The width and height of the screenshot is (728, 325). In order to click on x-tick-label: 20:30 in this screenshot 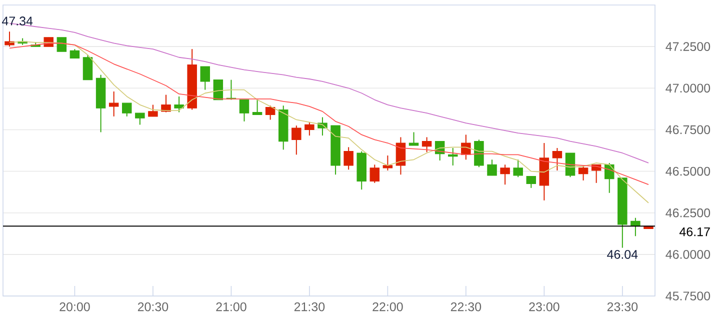, I will do `click(153, 307)`.